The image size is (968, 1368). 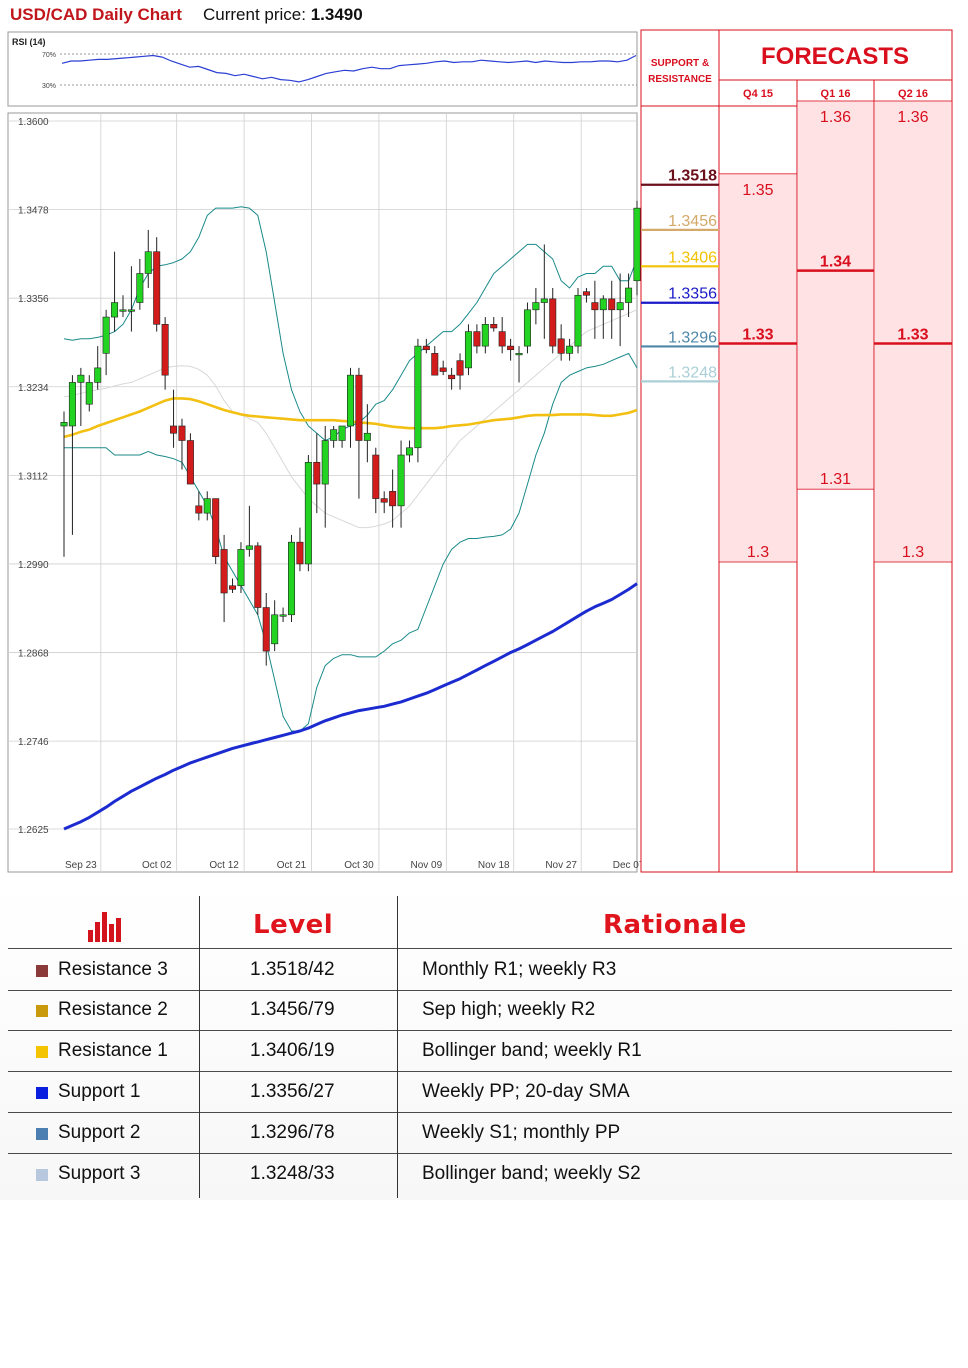 What do you see at coordinates (113, 1050) in the screenshot?
I see `row-name: Resistance 1` at bounding box center [113, 1050].